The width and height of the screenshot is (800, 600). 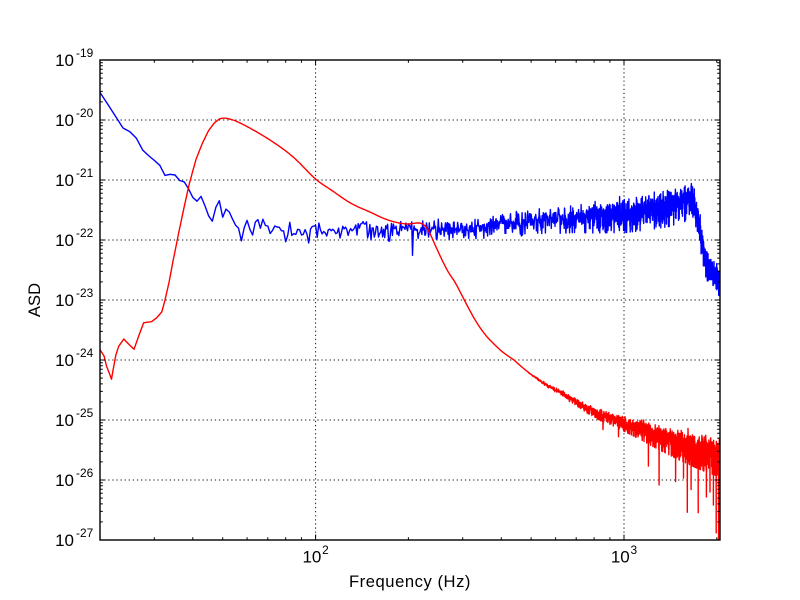 I want to click on svg-text: -24, so click(x=85, y=353).